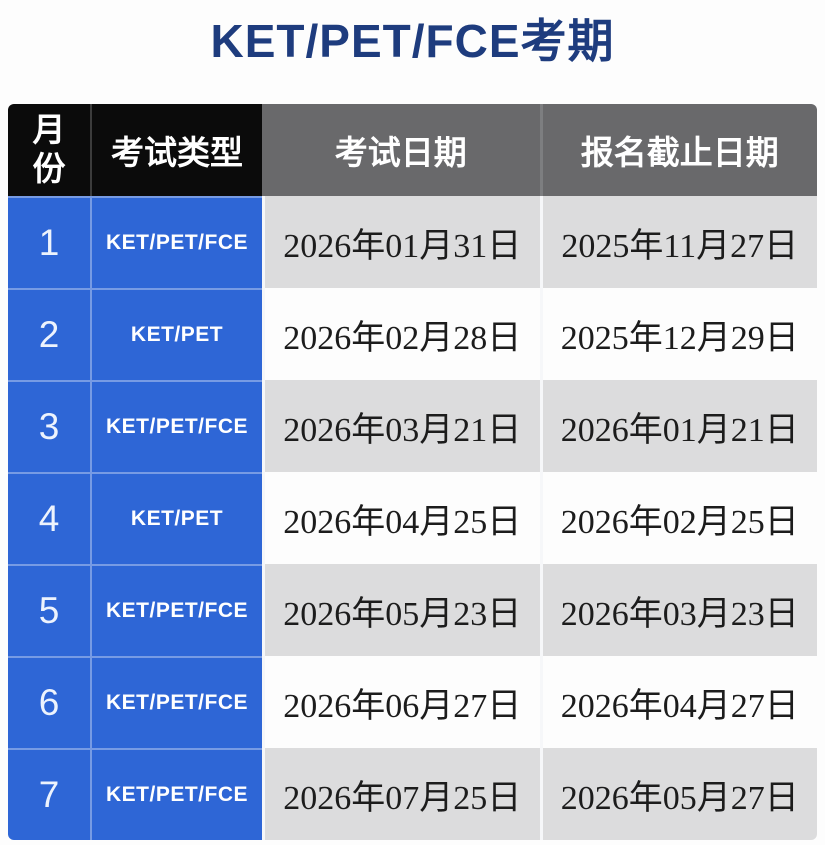 The image size is (825, 845). What do you see at coordinates (49, 702) in the screenshot?
I see `month-cell: 6` at bounding box center [49, 702].